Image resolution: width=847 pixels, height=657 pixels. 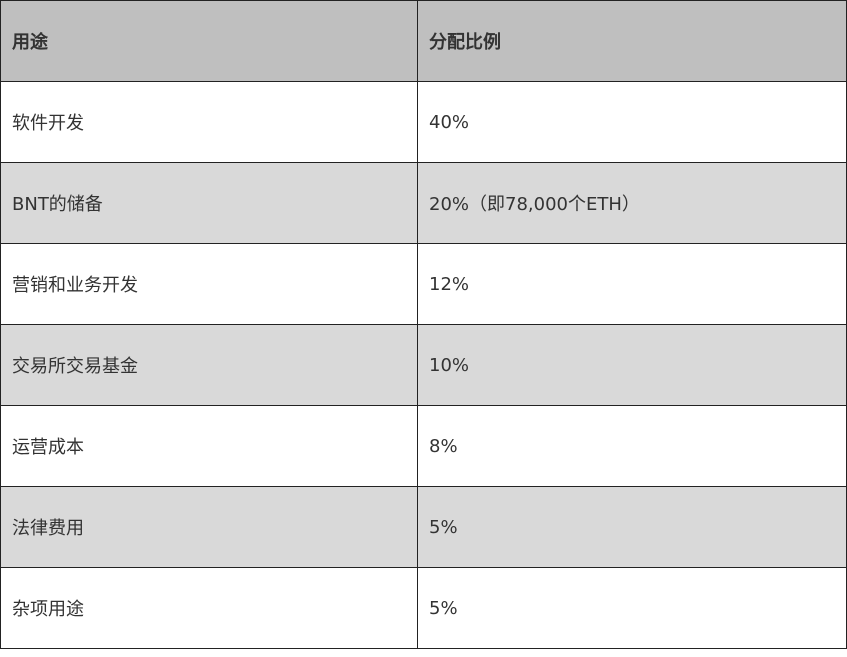 I want to click on table-row: 杂项用途 5%, so click(x=423, y=608).